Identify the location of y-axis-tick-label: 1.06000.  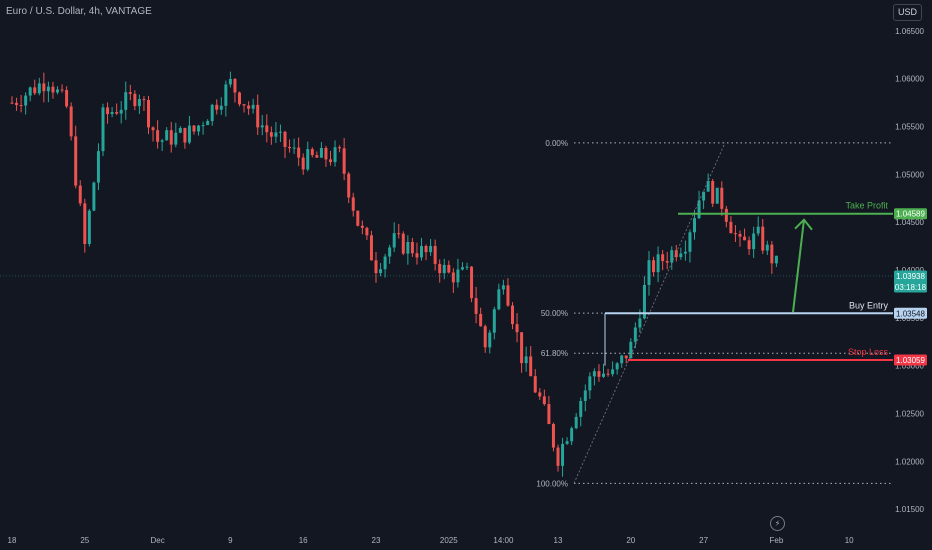
(909, 79).